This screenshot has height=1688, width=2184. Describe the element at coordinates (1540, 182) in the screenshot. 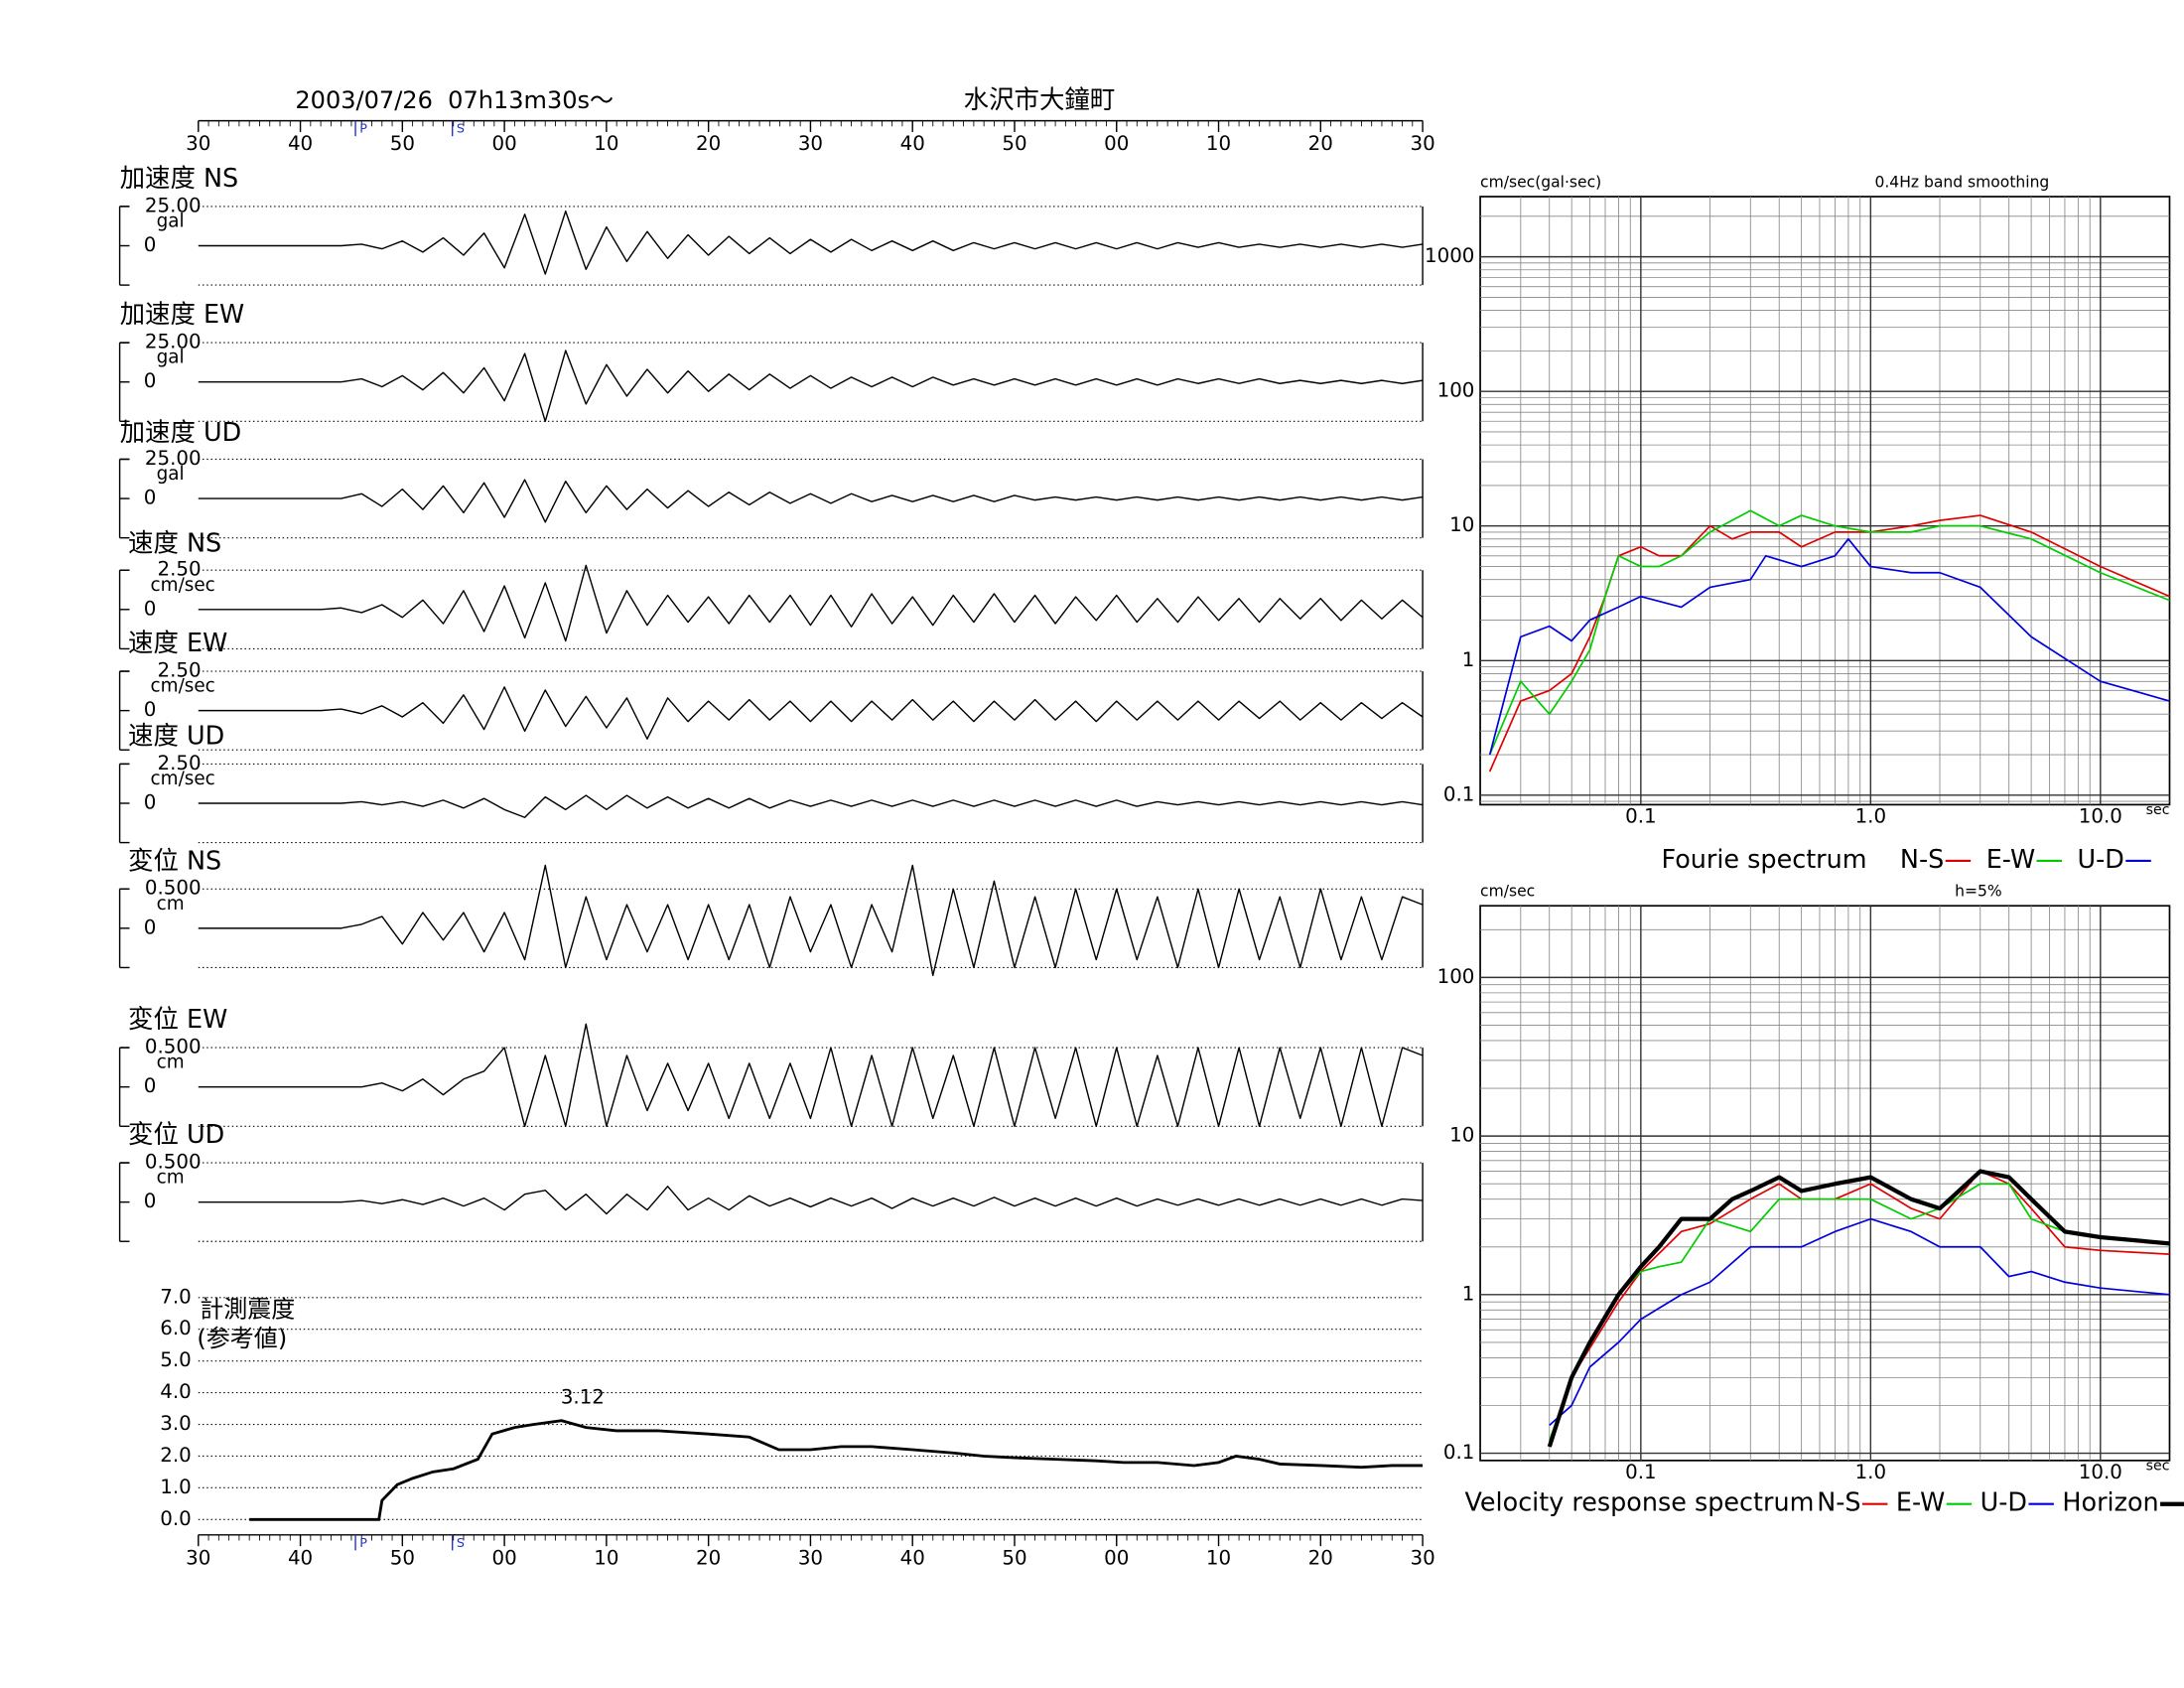

I see `y-axis-label: cm/sec(gal·sec)` at that location.